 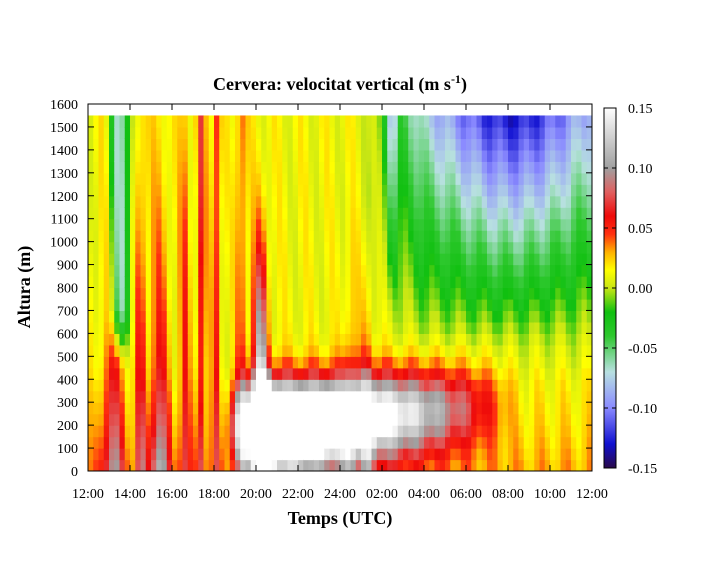 What do you see at coordinates (67, 380) in the screenshot?
I see `y-tick-label: 400` at bounding box center [67, 380].